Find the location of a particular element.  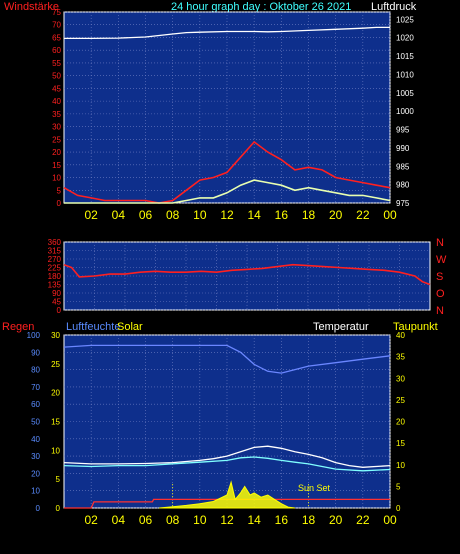

left-tick-label: 25 is located at coordinates (56, 139).